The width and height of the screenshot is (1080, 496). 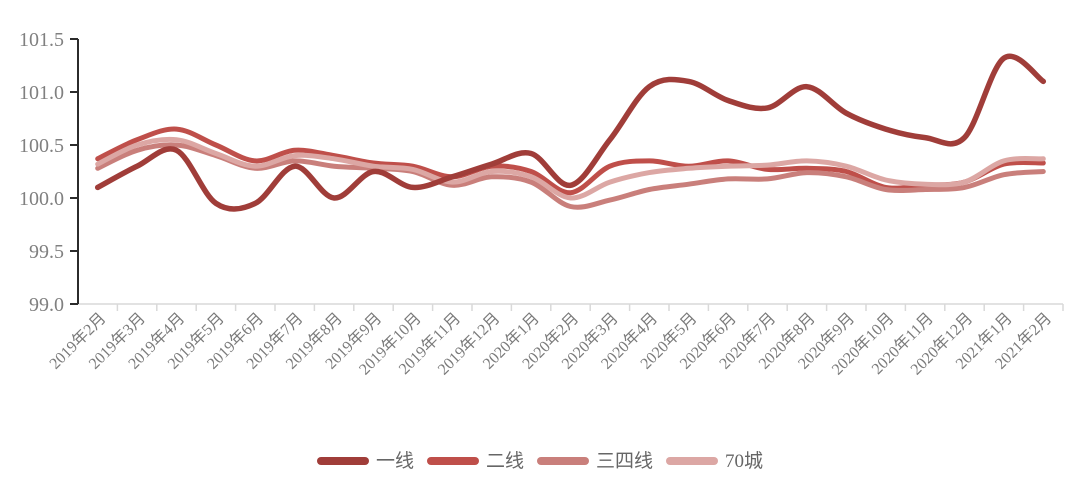 What do you see at coordinates (41, 146) in the screenshot?
I see `y-tick-label: 100.5` at bounding box center [41, 146].